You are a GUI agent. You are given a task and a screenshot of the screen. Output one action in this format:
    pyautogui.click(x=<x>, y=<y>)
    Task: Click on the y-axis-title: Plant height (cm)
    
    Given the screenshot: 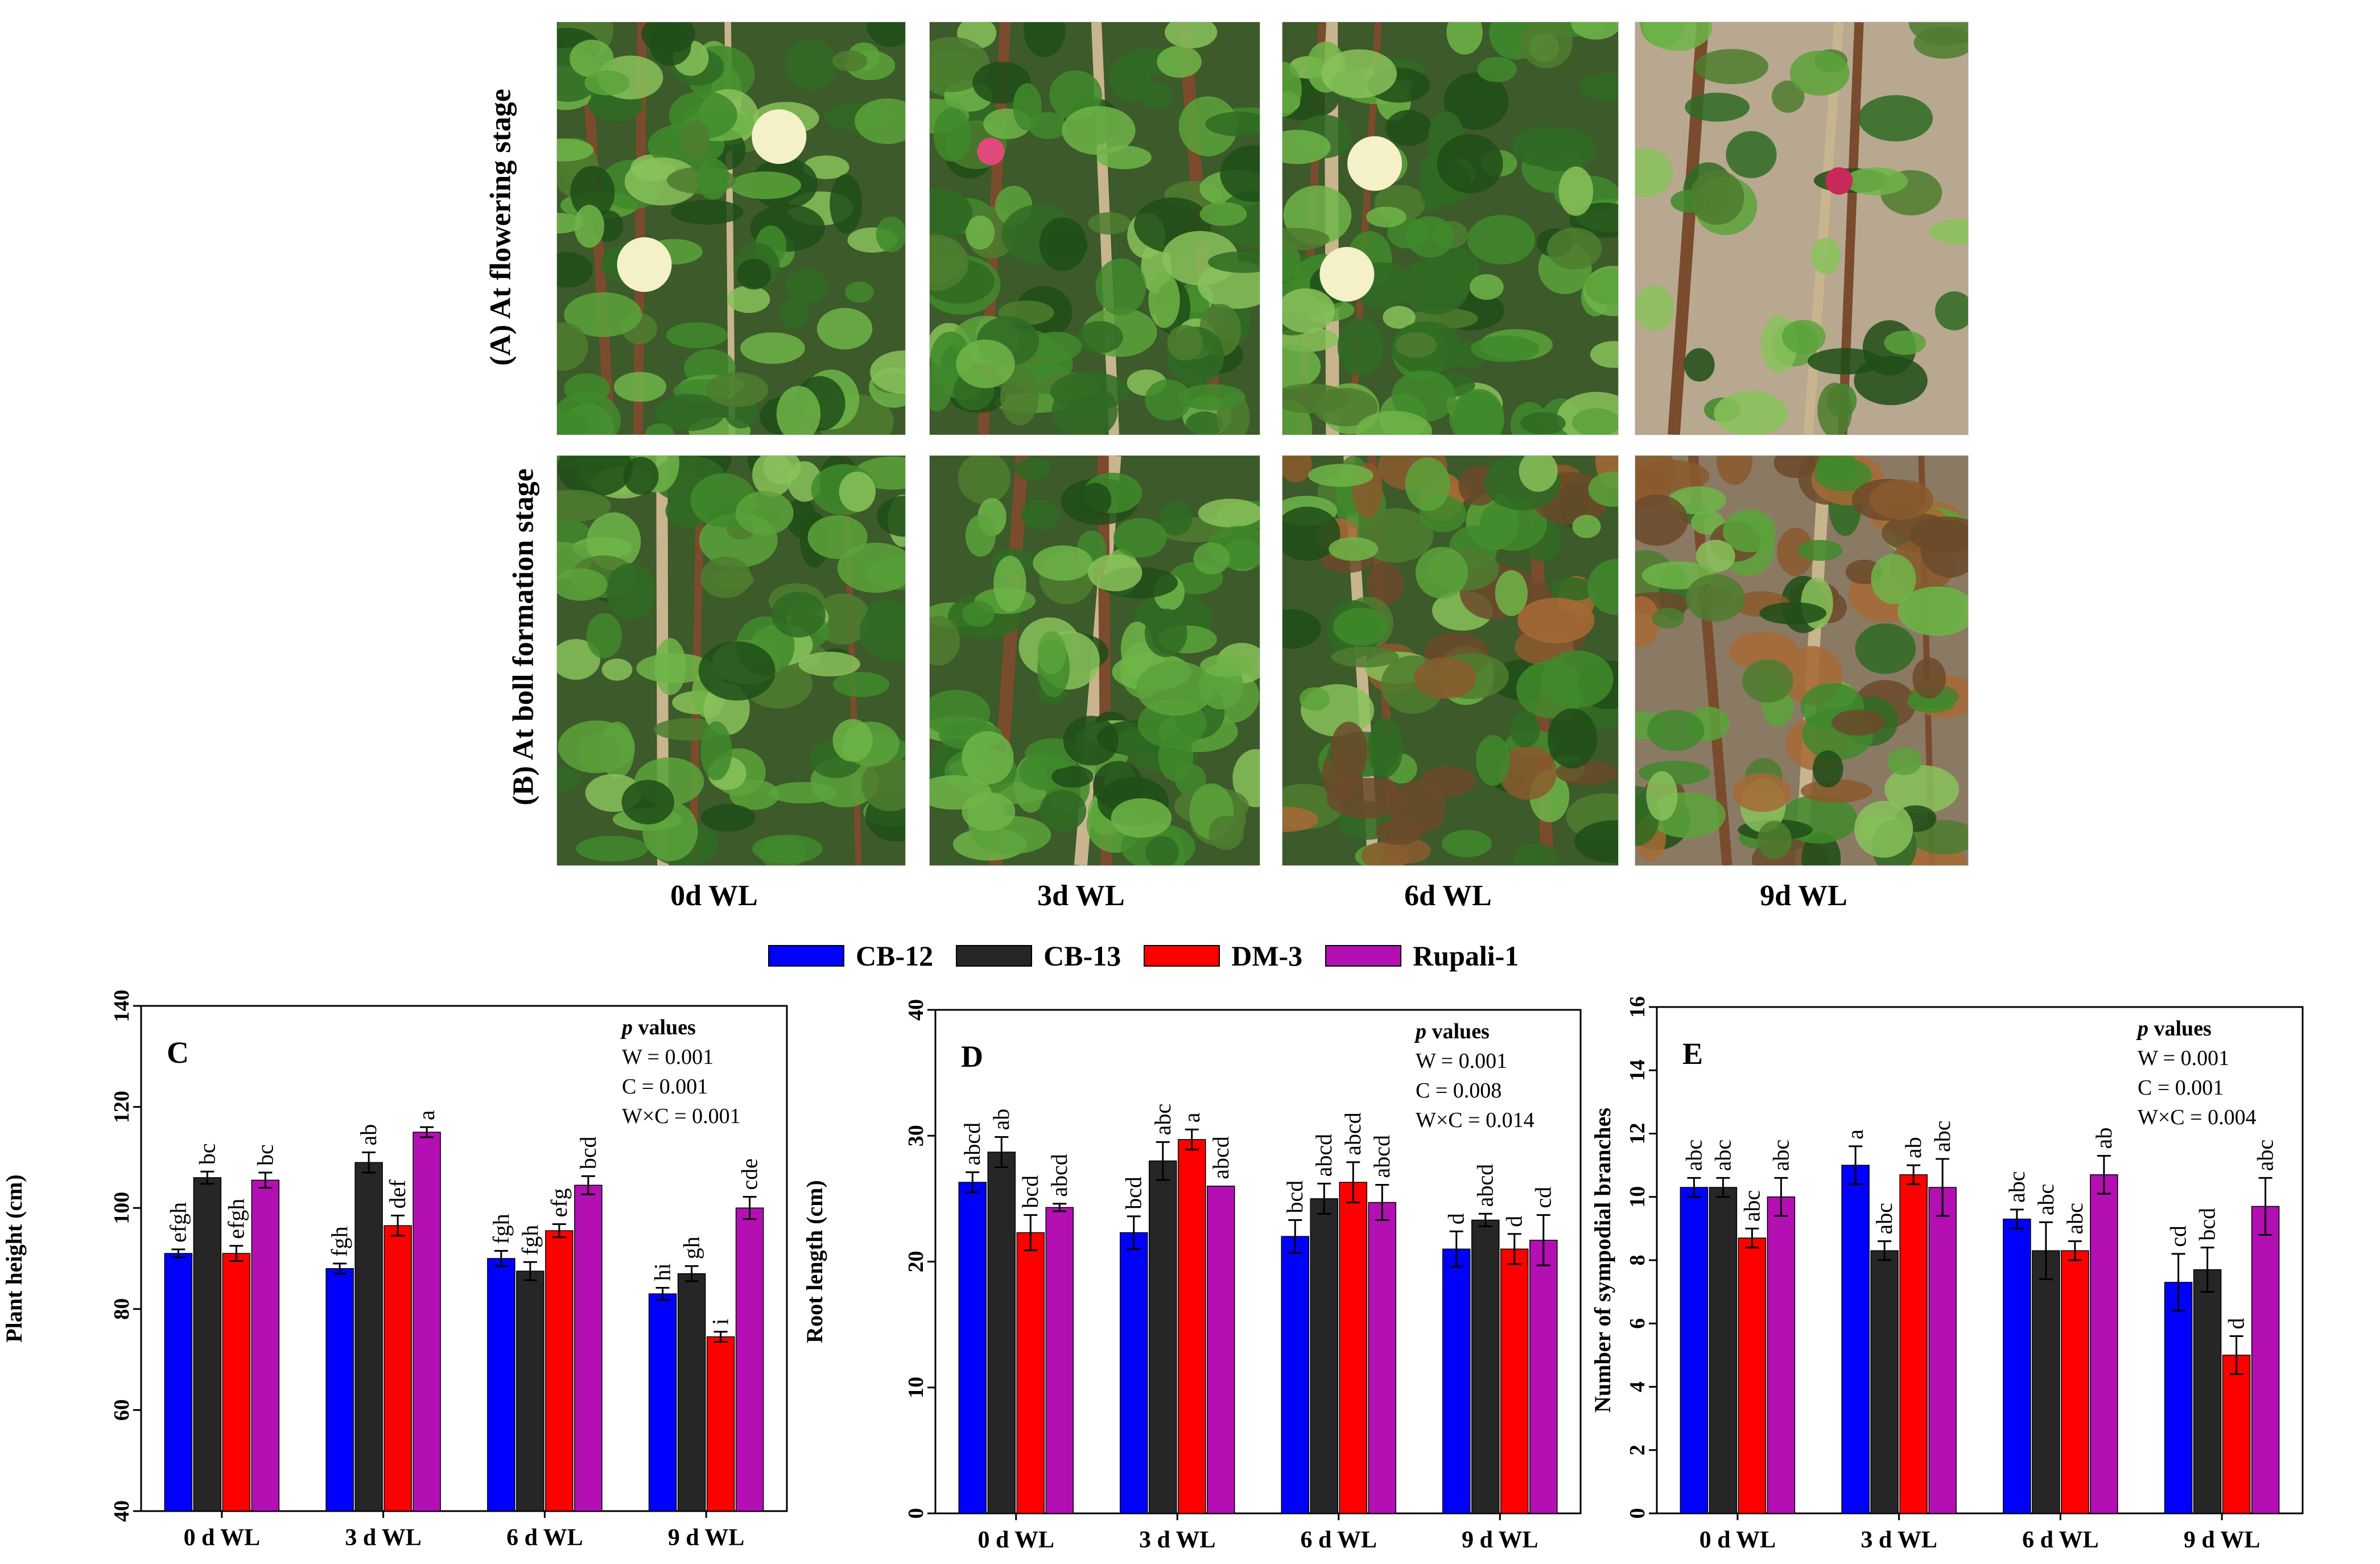 What is the action you would take?
    pyautogui.click(x=14, y=1258)
    